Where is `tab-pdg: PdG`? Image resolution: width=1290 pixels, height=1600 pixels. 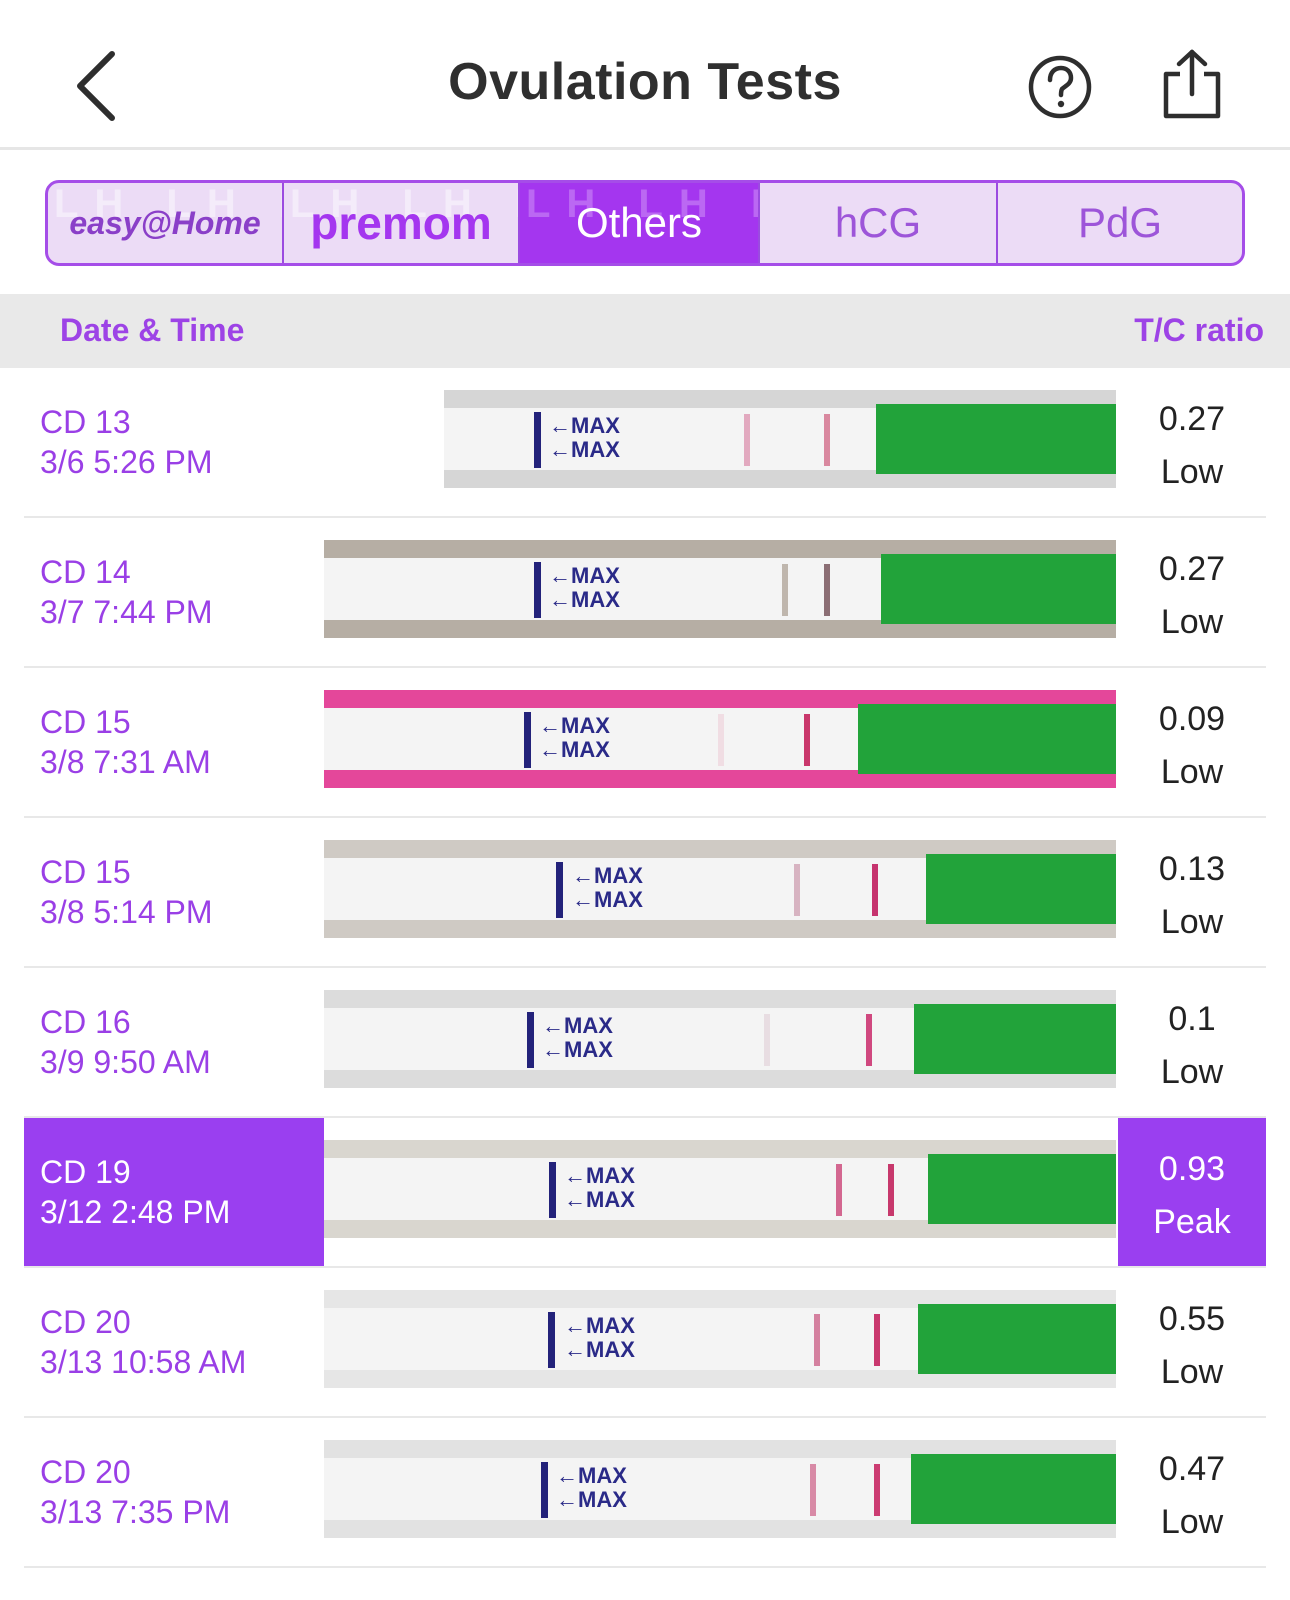 tab-pdg: PdG is located at coordinates (1120, 223).